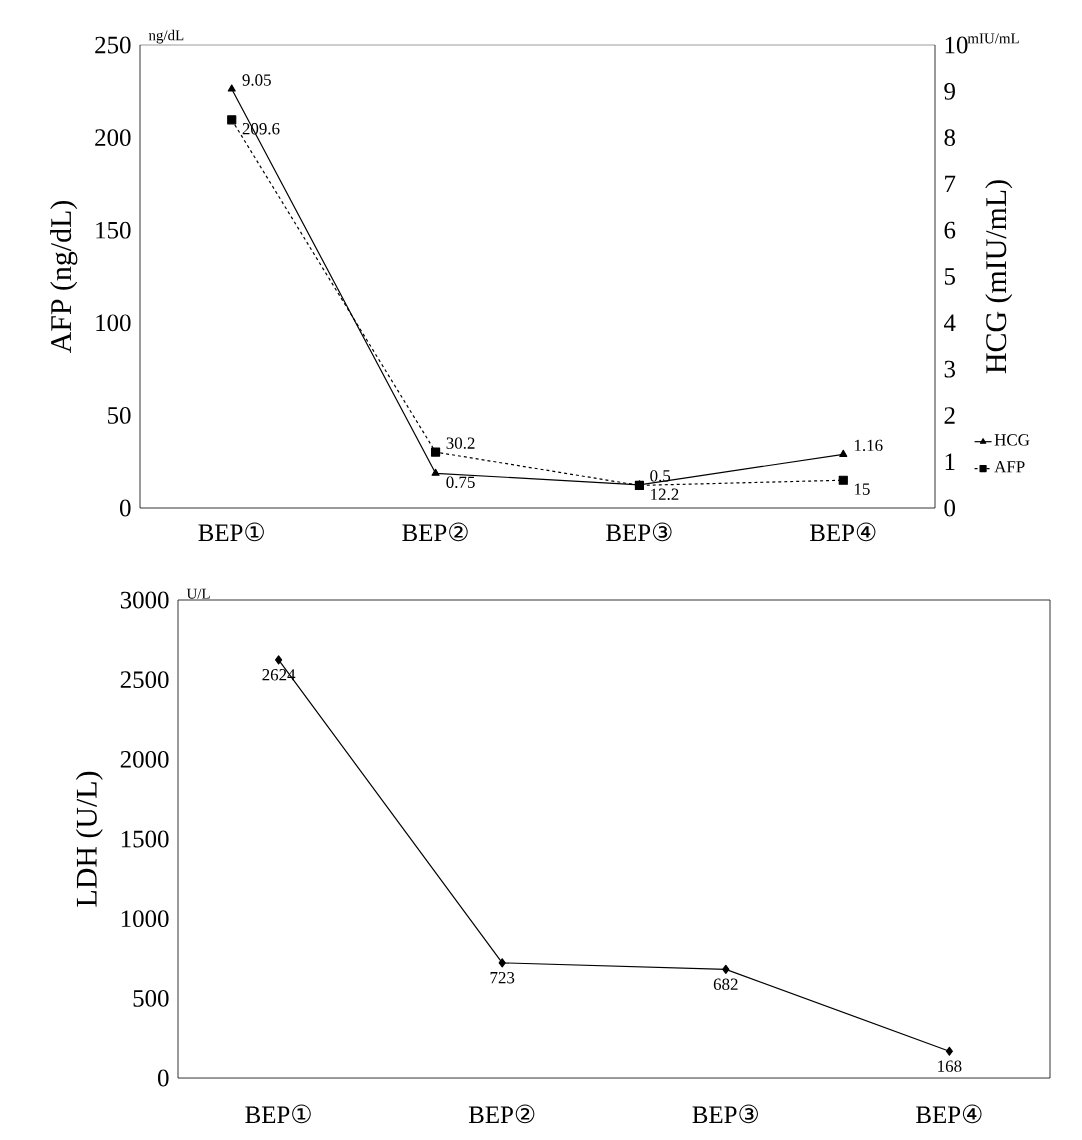 The height and width of the screenshot is (1140, 1082). I want to click on y-tick-label: 150, so click(113, 230).